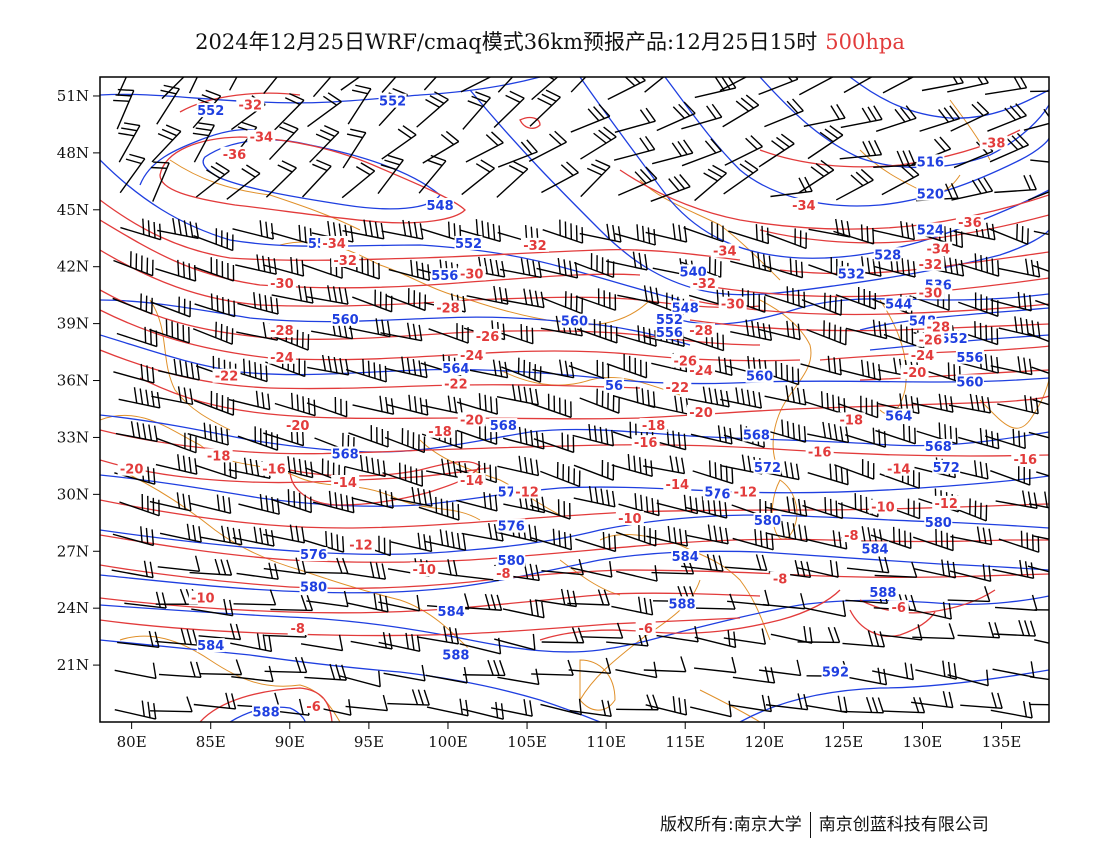 Image resolution: width=1100 pixels, height=850 pixels. What do you see at coordinates (78, 380) in the screenshot?
I see `latitude-axis: 51N 48N 45N 42N 39N 36N 33N 30N 27N 24N 21N` at bounding box center [78, 380].